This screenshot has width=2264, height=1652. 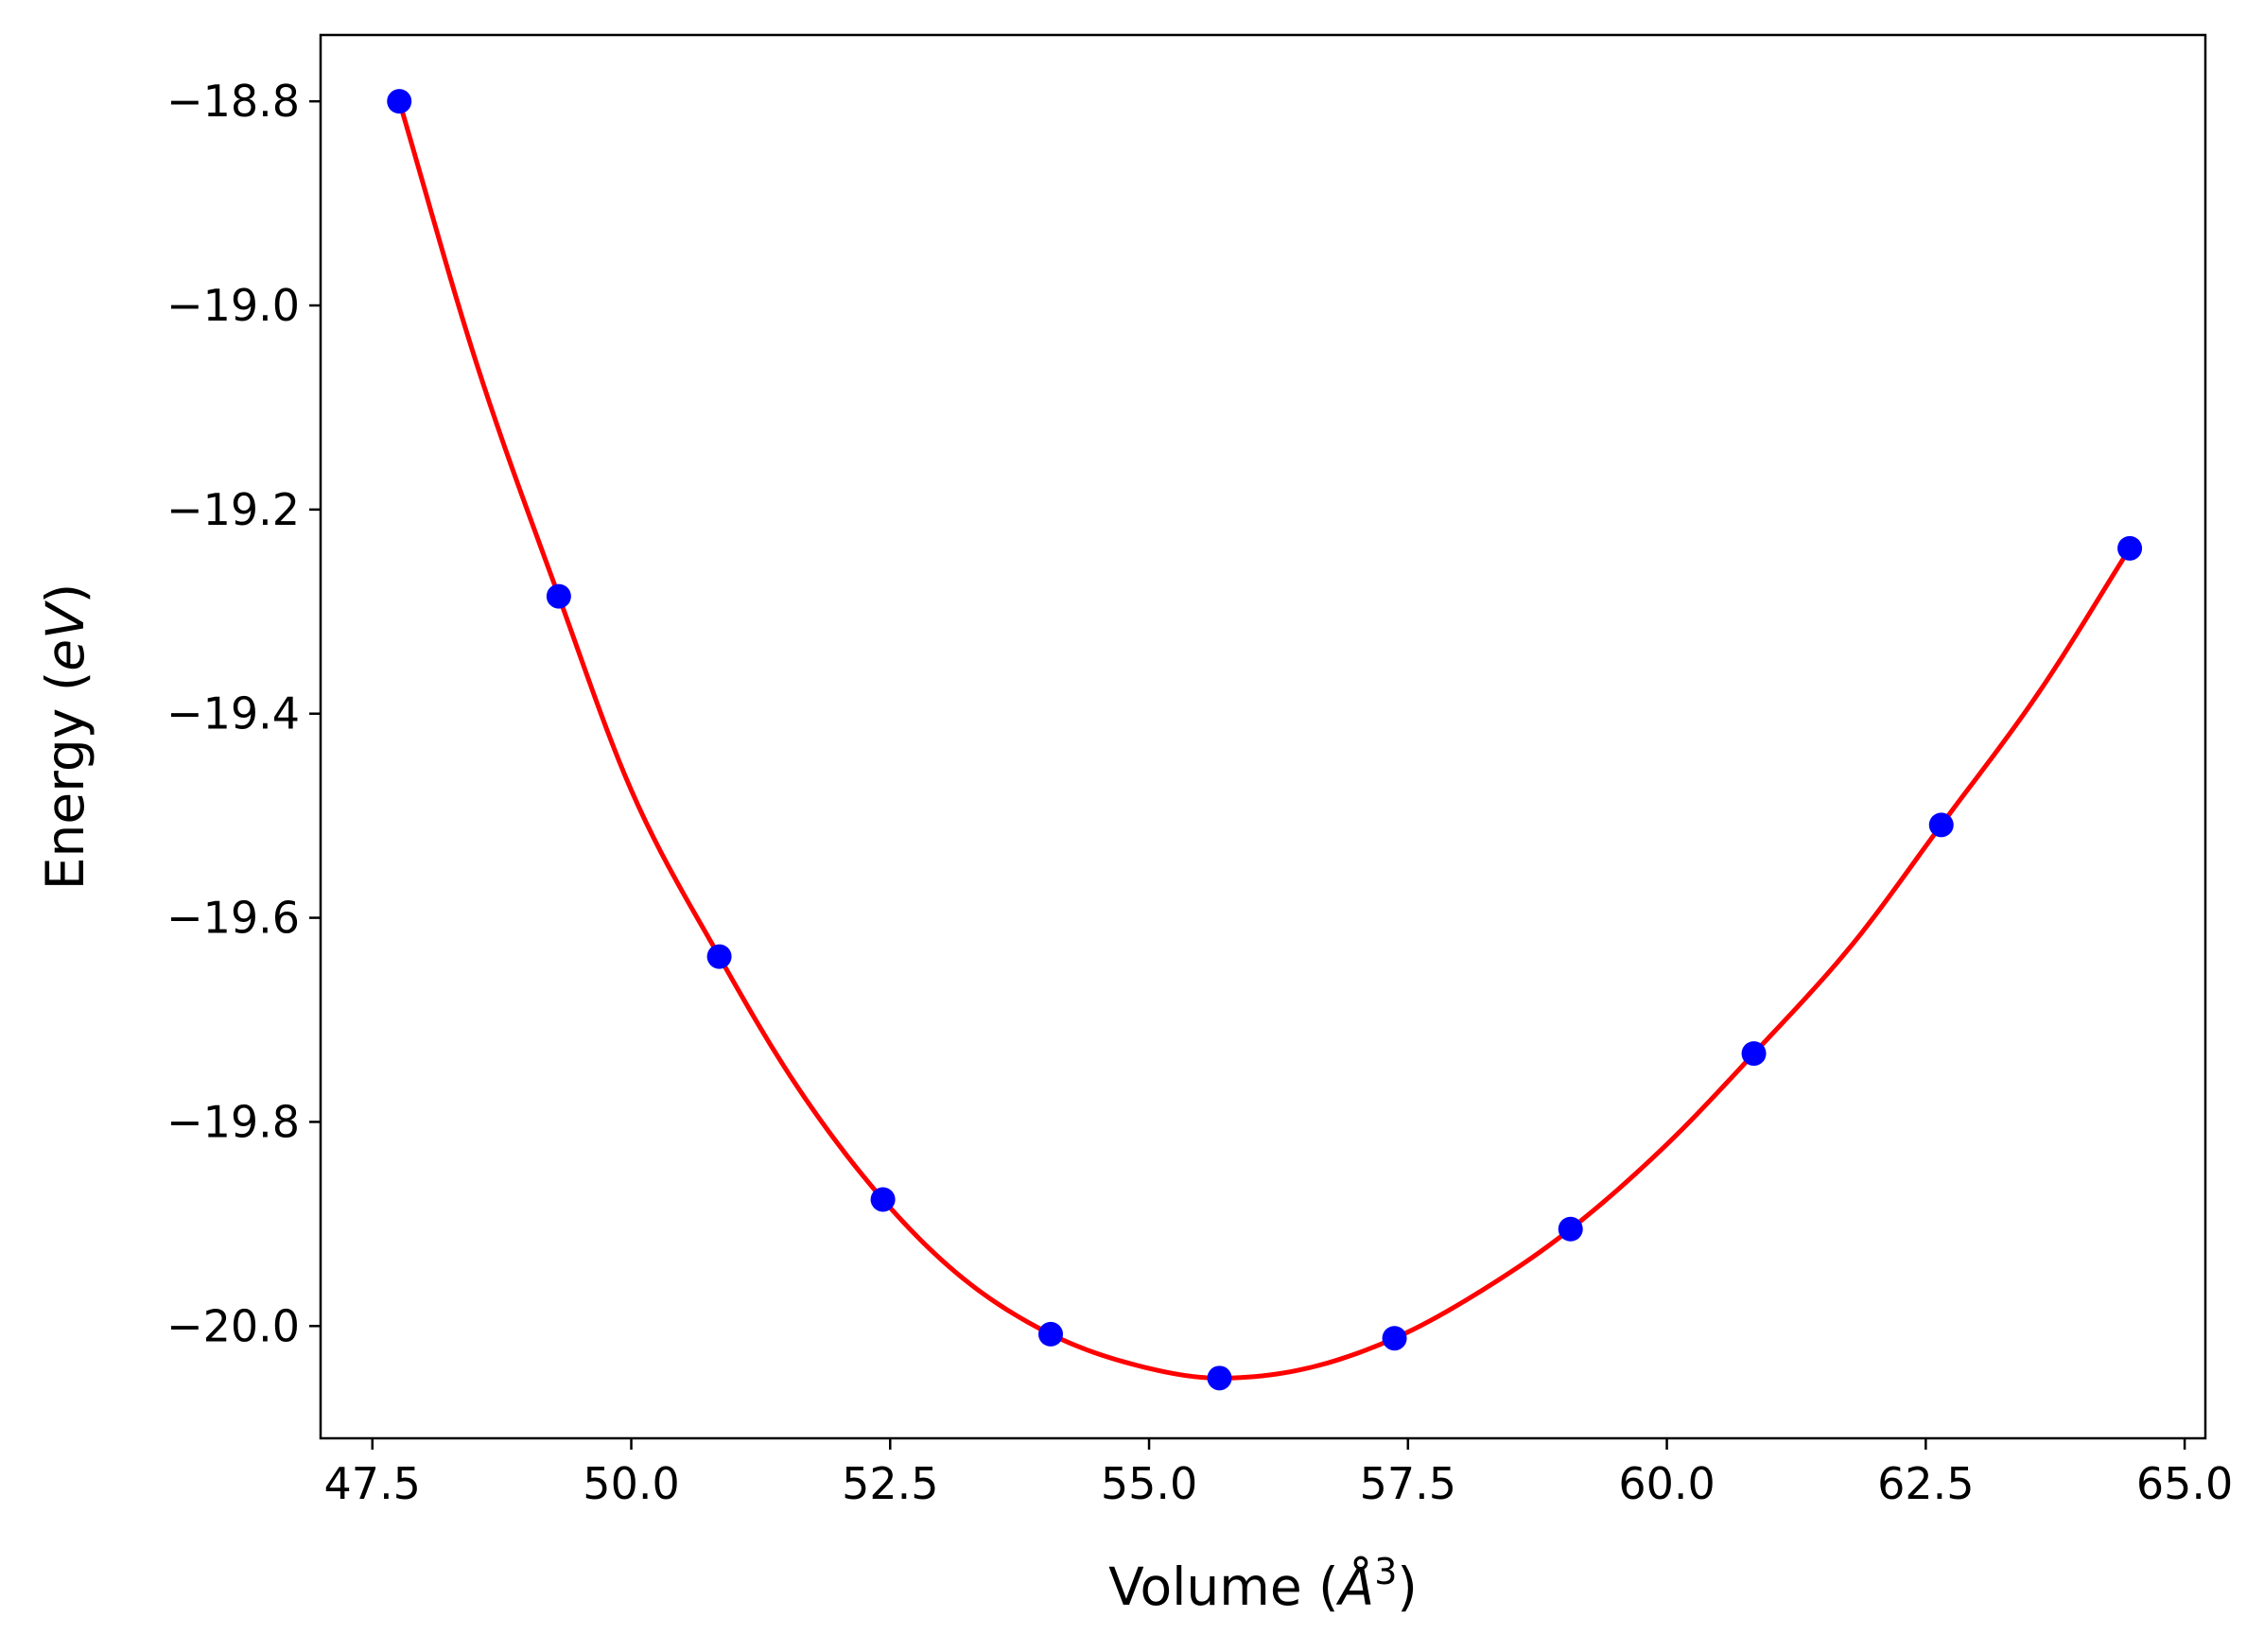 I want to click on x-axis-label: Volume (Å3), so click(x=1263, y=1584).